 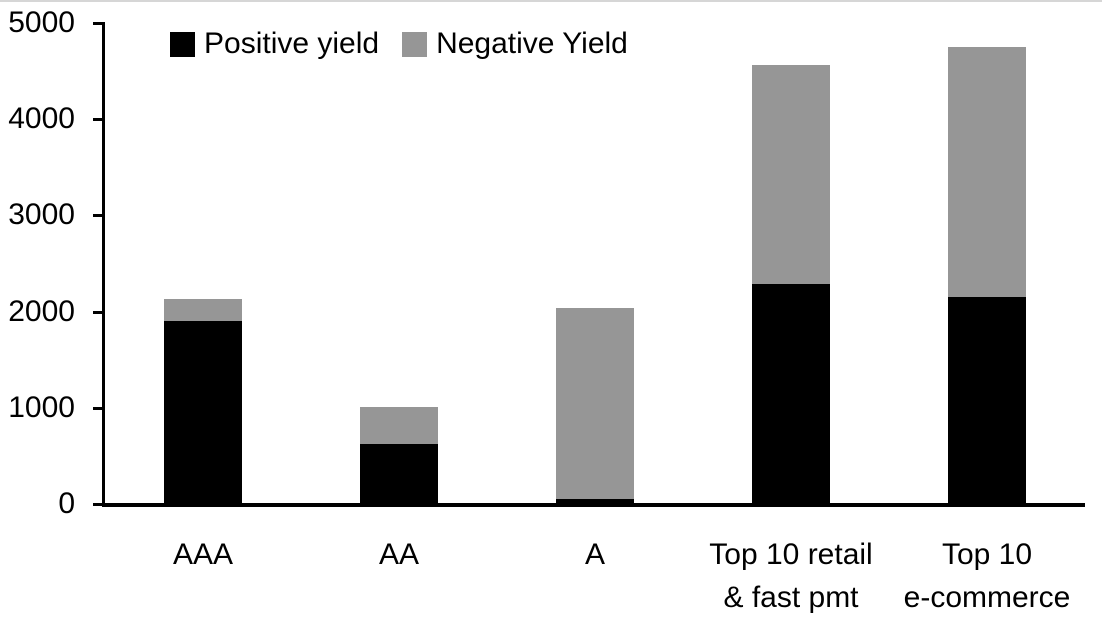 I want to click on x-category-label: AAA, so click(x=203, y=554).